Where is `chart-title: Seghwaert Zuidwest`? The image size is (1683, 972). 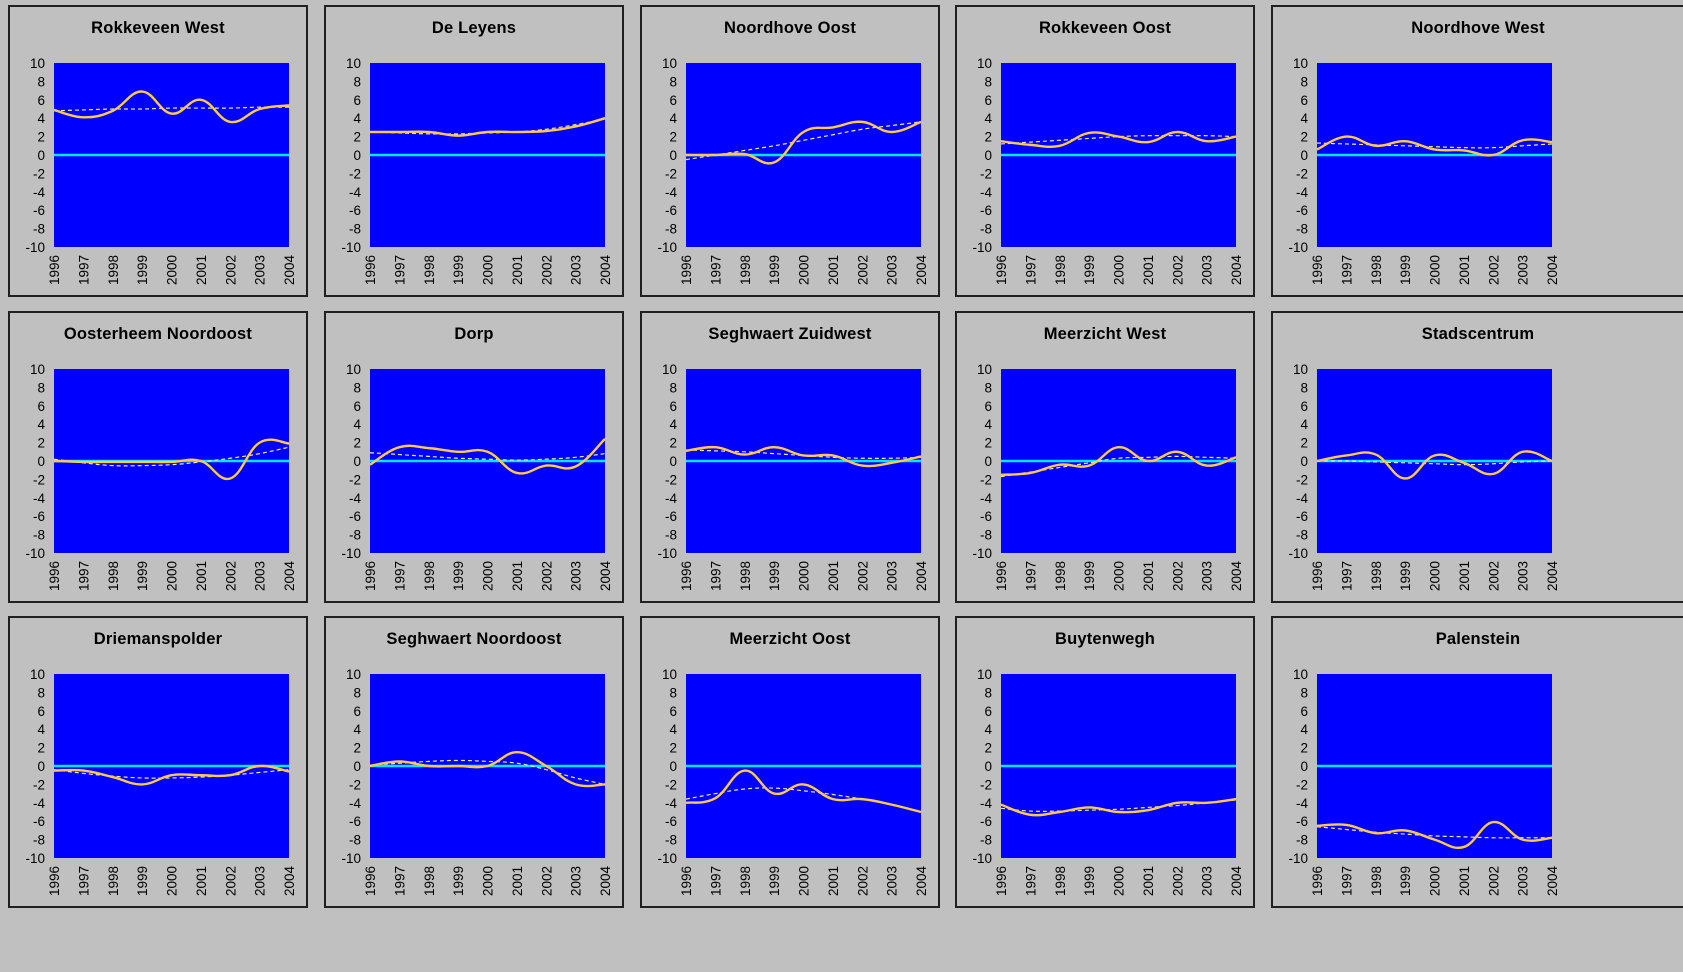 chart-title: Seghwaert Zuidwest is located at coordinates (790, 334).